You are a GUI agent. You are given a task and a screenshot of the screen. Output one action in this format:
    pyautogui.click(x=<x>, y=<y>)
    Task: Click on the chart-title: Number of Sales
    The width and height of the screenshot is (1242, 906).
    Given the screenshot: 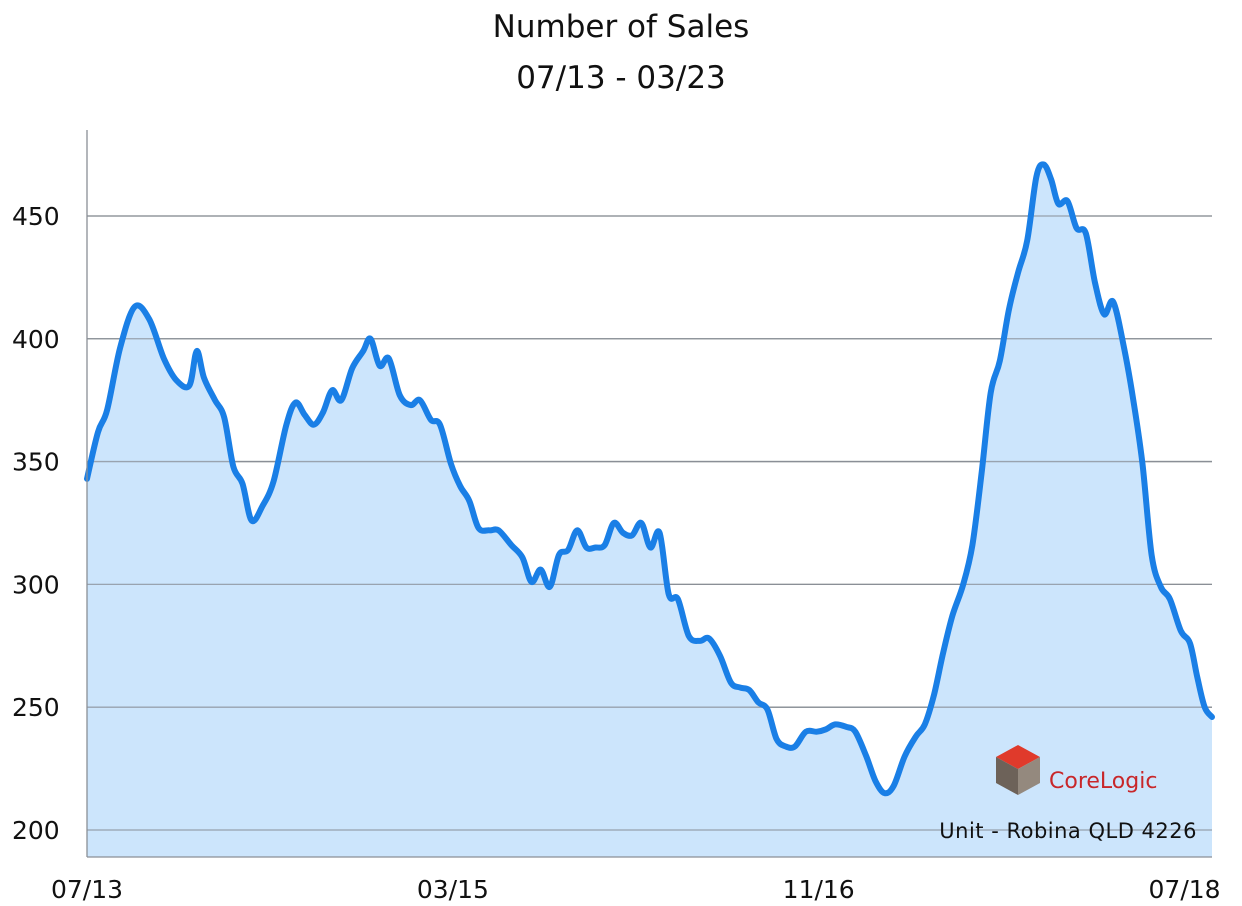 What is the action you would take?
    pyautogui.click(x=621, y=27)
    